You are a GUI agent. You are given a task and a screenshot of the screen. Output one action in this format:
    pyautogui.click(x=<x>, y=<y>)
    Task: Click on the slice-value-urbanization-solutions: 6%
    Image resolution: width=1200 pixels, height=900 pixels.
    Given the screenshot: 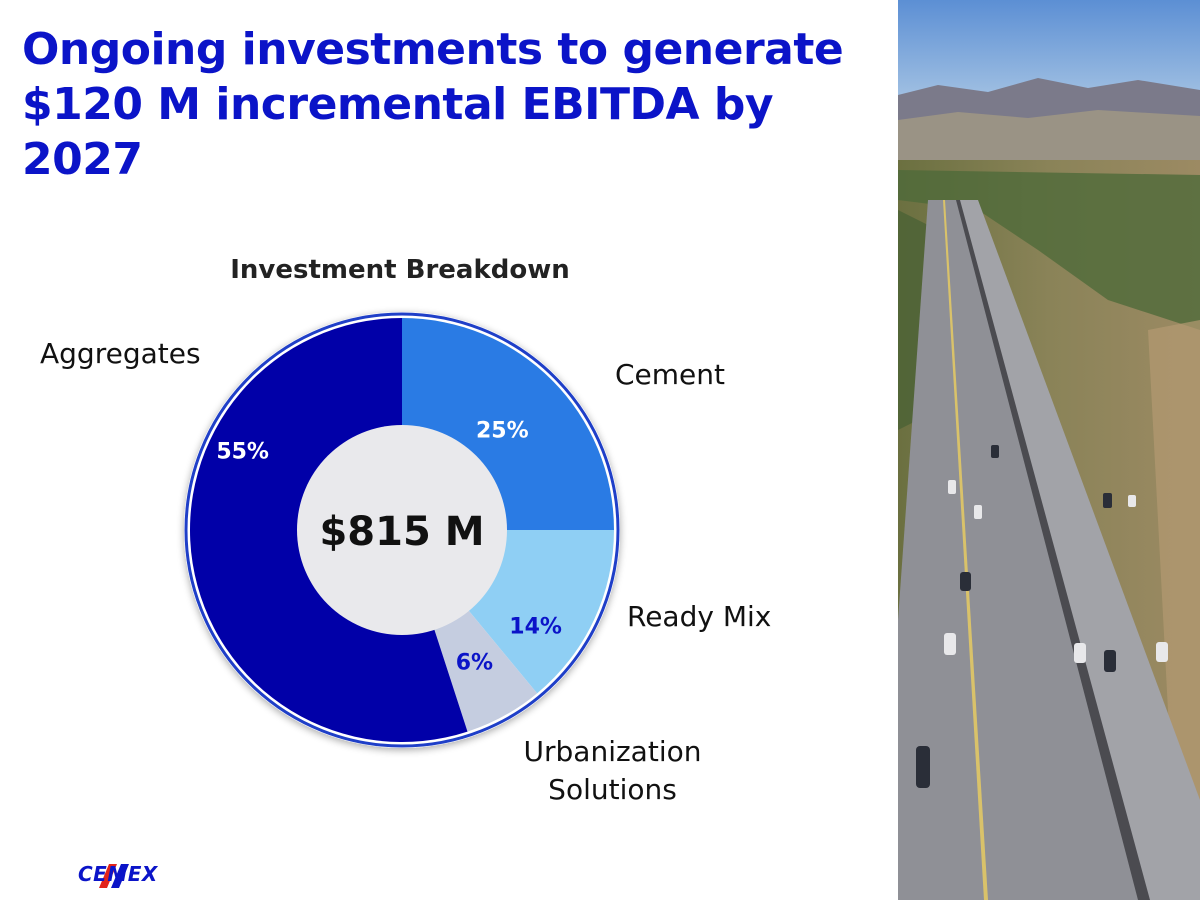 What is the action you would take?
    pyautogui.click(x=474, y=663)
    